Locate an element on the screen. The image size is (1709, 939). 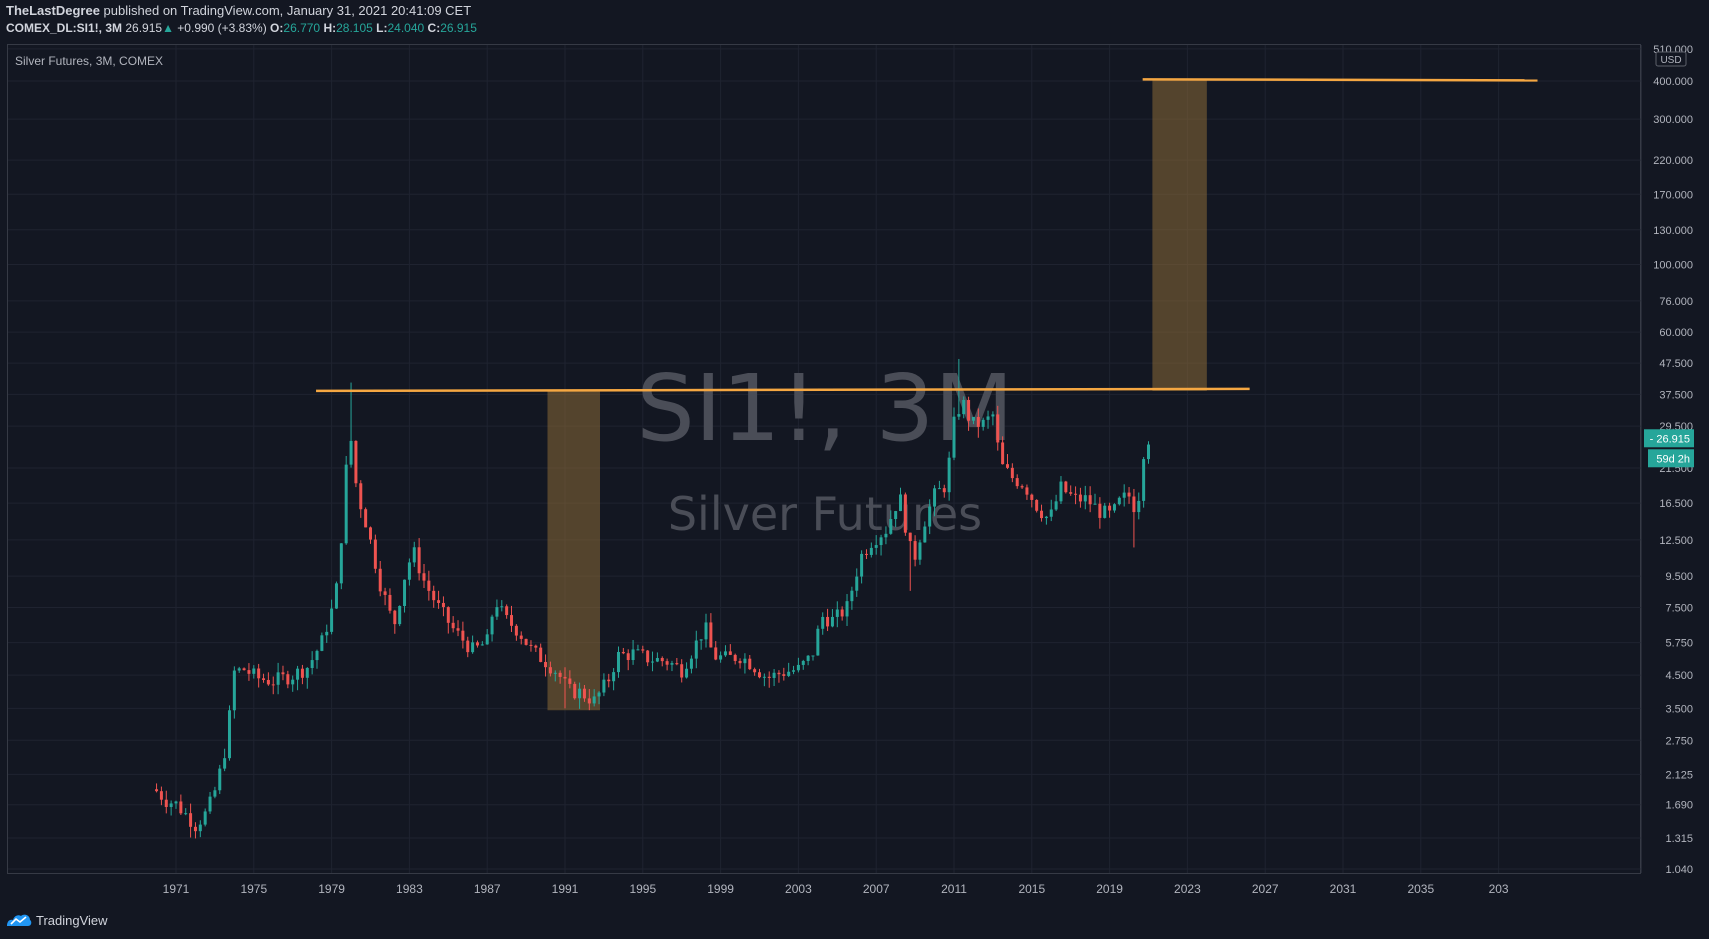
time-tick-label: 1995 is located at coordinates (642, 889).